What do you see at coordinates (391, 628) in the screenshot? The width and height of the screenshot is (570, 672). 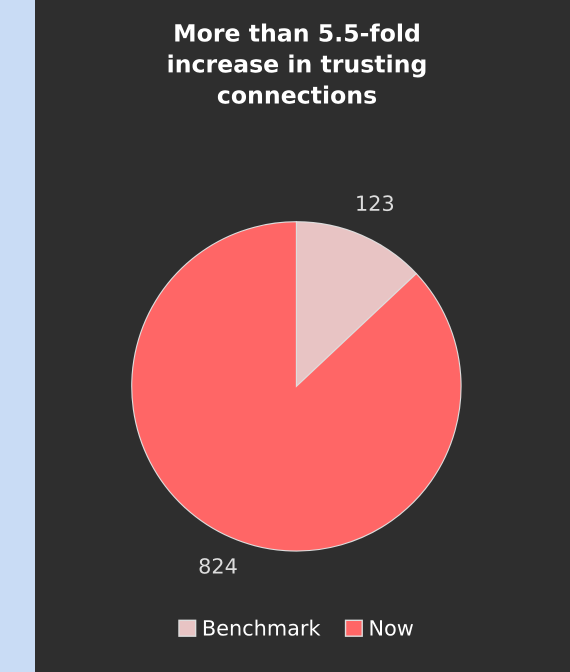 I see `legend-label: Now` at bounding box center [391, 628].